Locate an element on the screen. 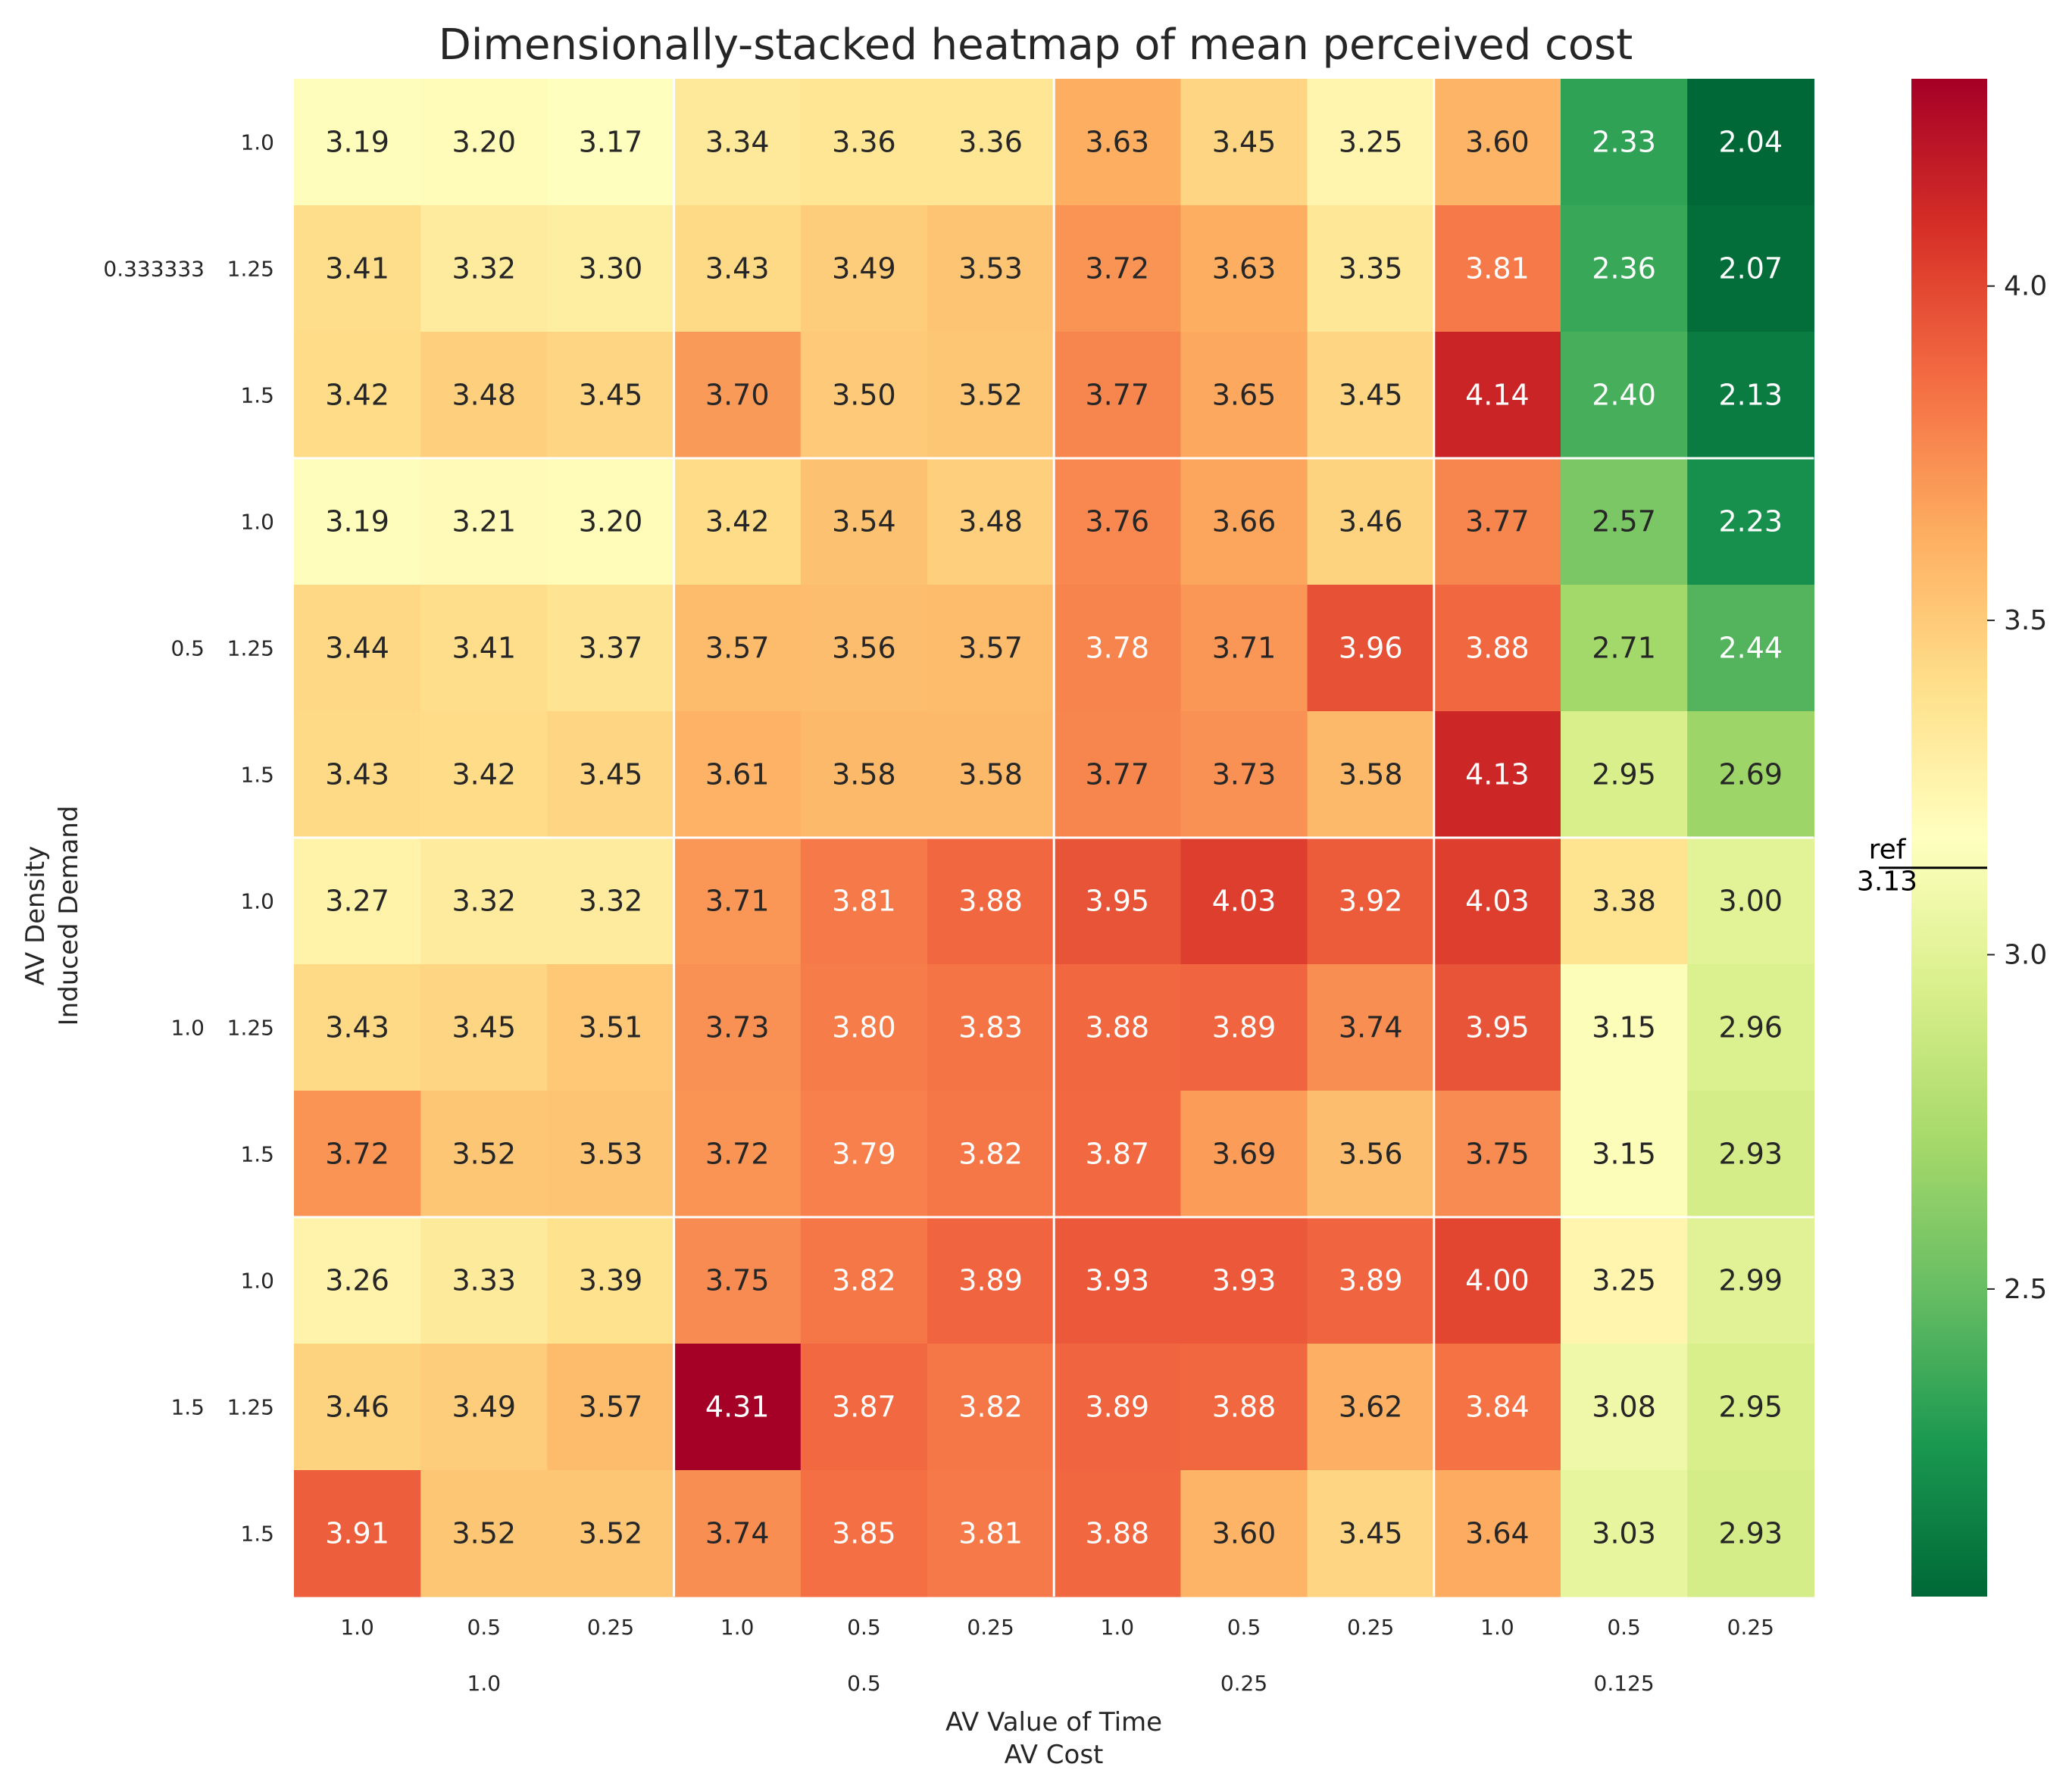 This screenshot has height=1792, width=2072. cell-value-label: 3.15 is located at coordinates (1624, 1027).